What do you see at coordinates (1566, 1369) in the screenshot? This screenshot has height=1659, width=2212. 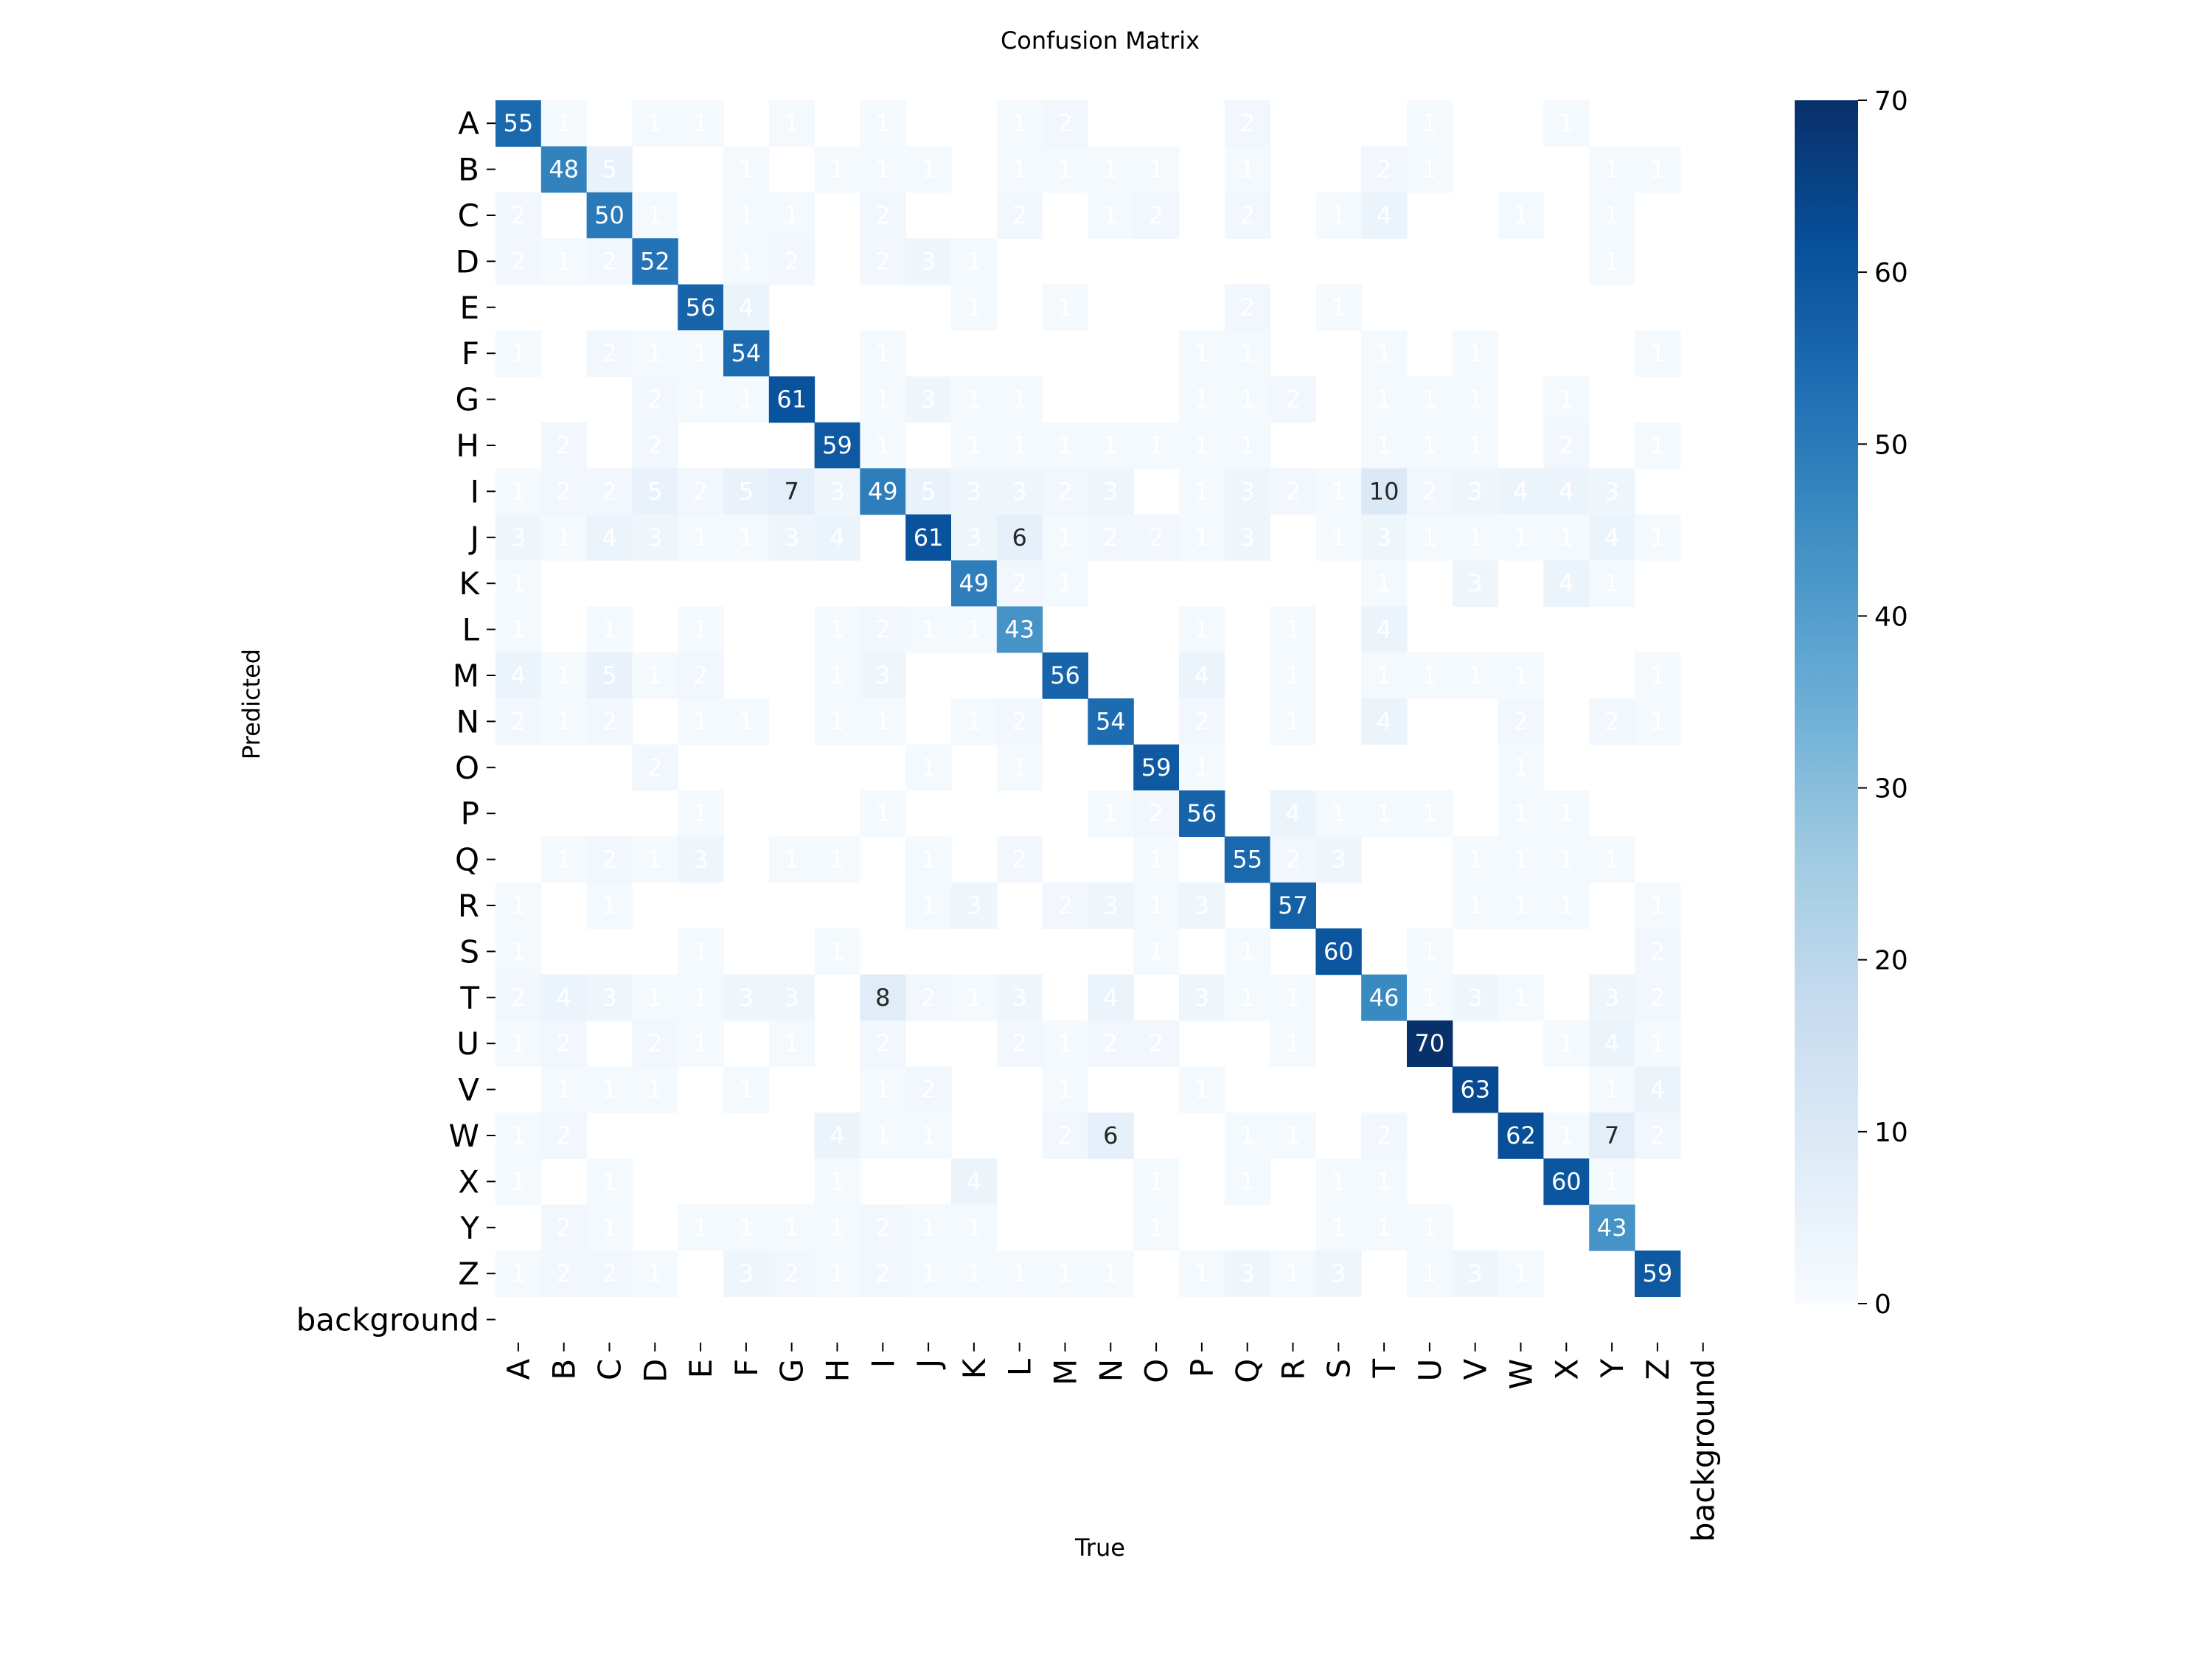 I see `x-tick-label: X` at bounding box center [1566, 1369].